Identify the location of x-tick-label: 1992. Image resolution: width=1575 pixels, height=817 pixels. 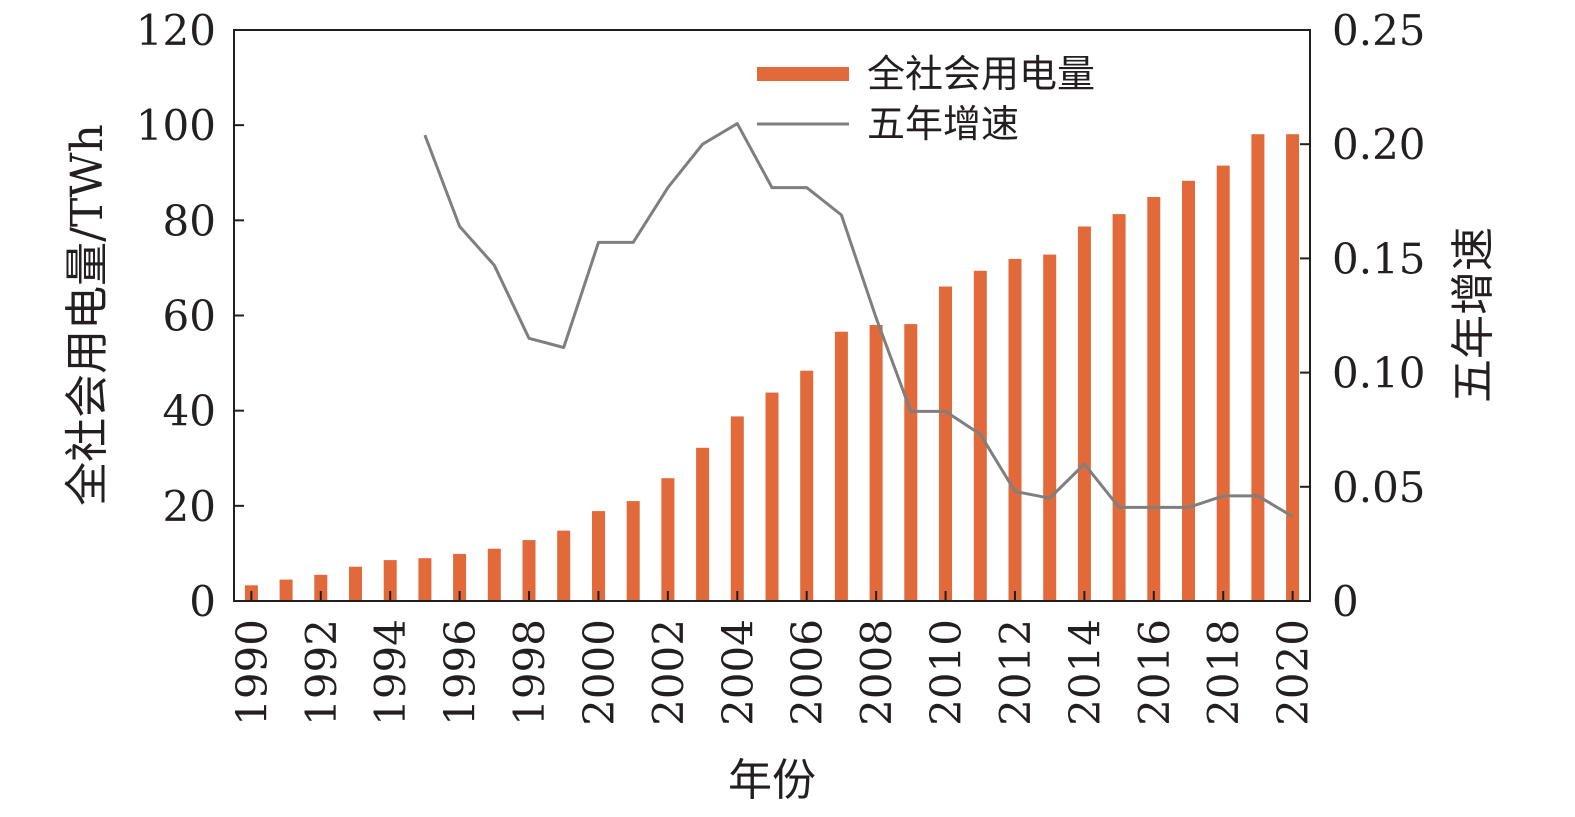
(321, 672).